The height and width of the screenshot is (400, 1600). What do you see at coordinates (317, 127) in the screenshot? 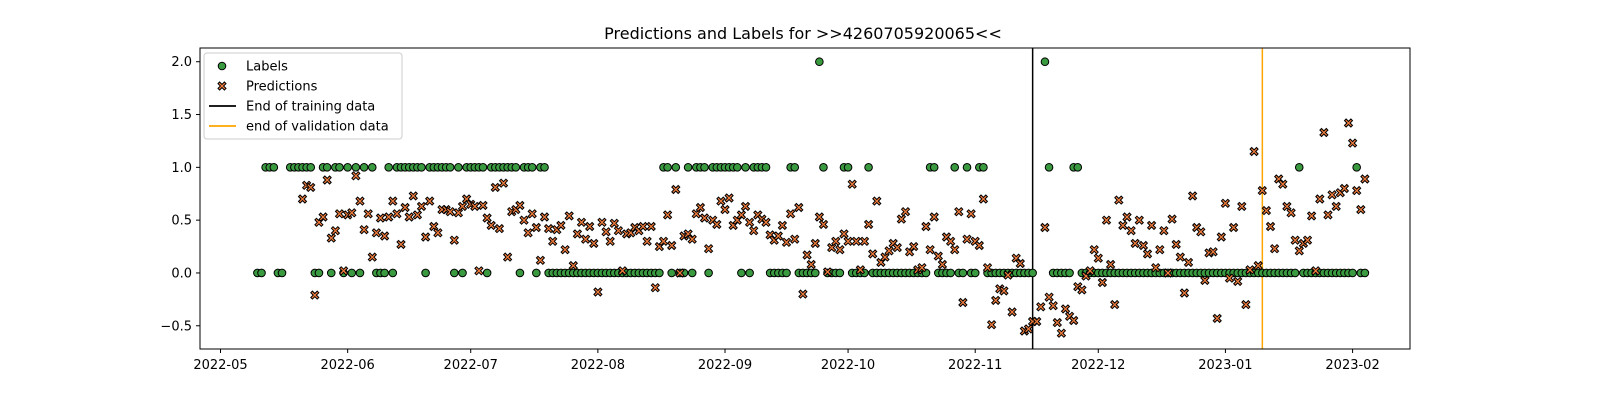
I see `legend-item-validation-end: end of validation data` at bounding box center [317, 127].